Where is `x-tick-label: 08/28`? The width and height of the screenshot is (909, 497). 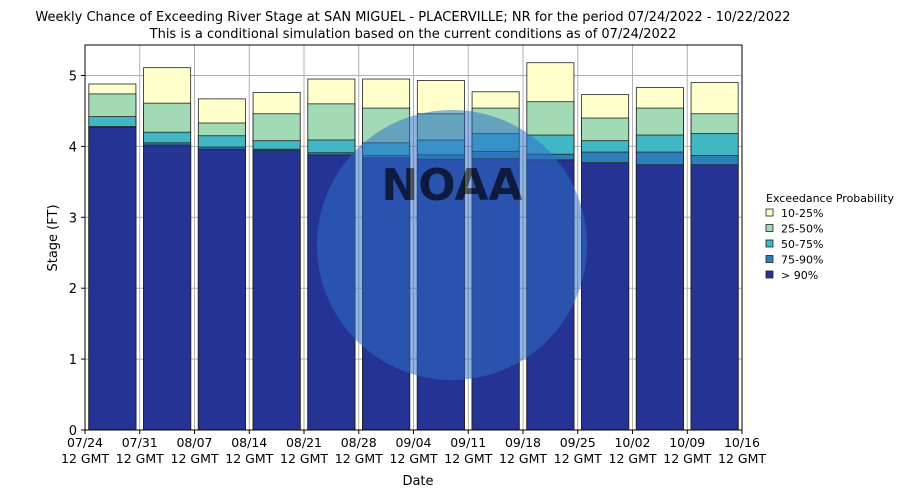 x-tick-label: 08/28 is located at coordinates (359, 442).